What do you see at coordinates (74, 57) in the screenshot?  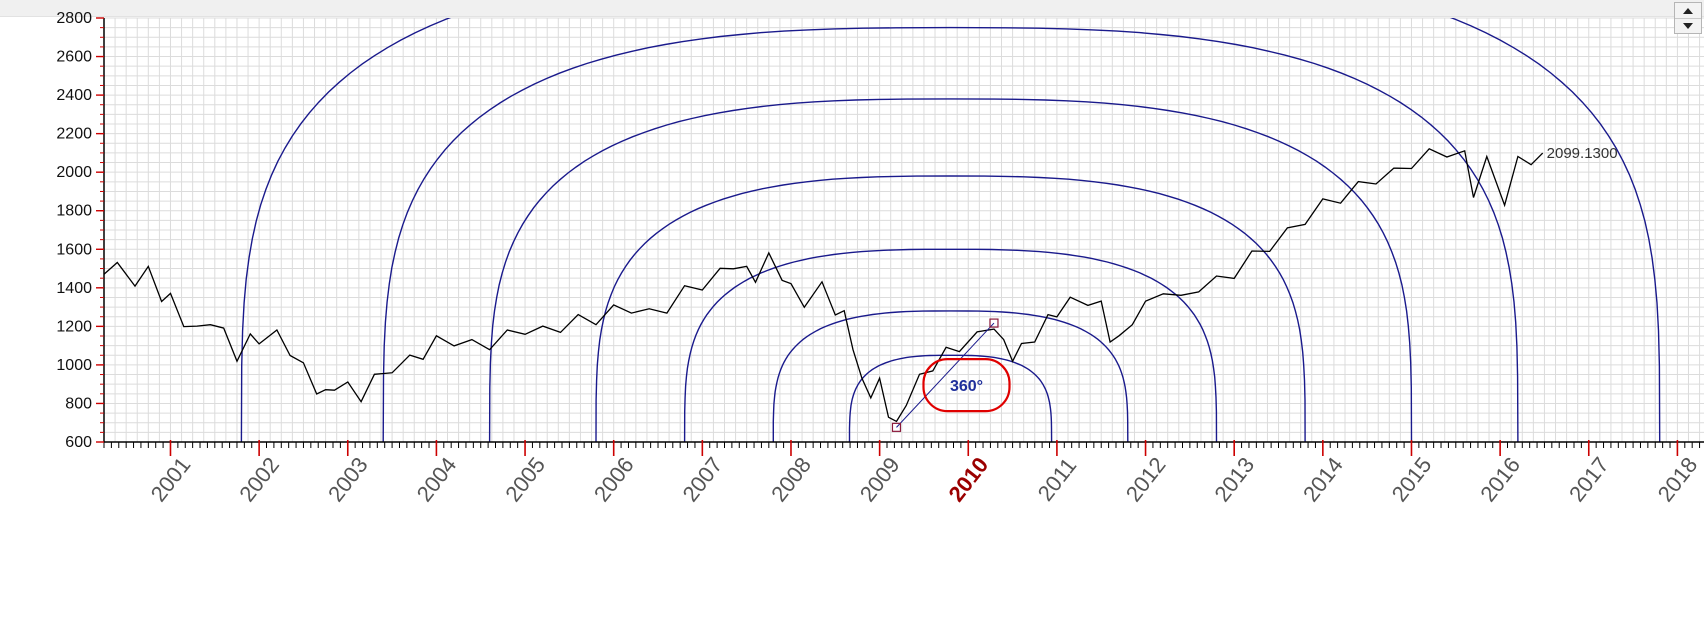 I see `y-tick-label: 2600` at bounding box center [74, 57].